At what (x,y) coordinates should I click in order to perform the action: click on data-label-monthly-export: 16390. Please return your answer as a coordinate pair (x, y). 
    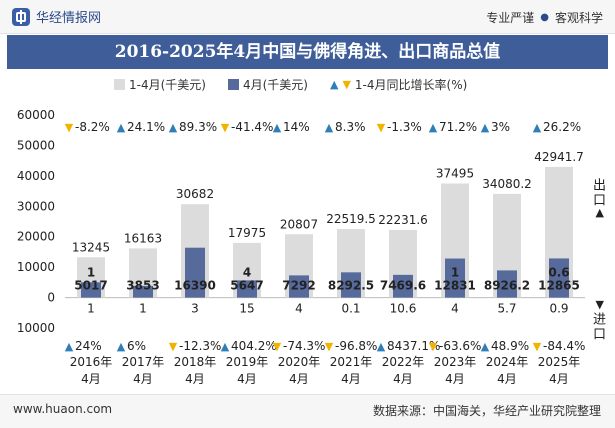
    Looking at the image, I should click on (195, 286).